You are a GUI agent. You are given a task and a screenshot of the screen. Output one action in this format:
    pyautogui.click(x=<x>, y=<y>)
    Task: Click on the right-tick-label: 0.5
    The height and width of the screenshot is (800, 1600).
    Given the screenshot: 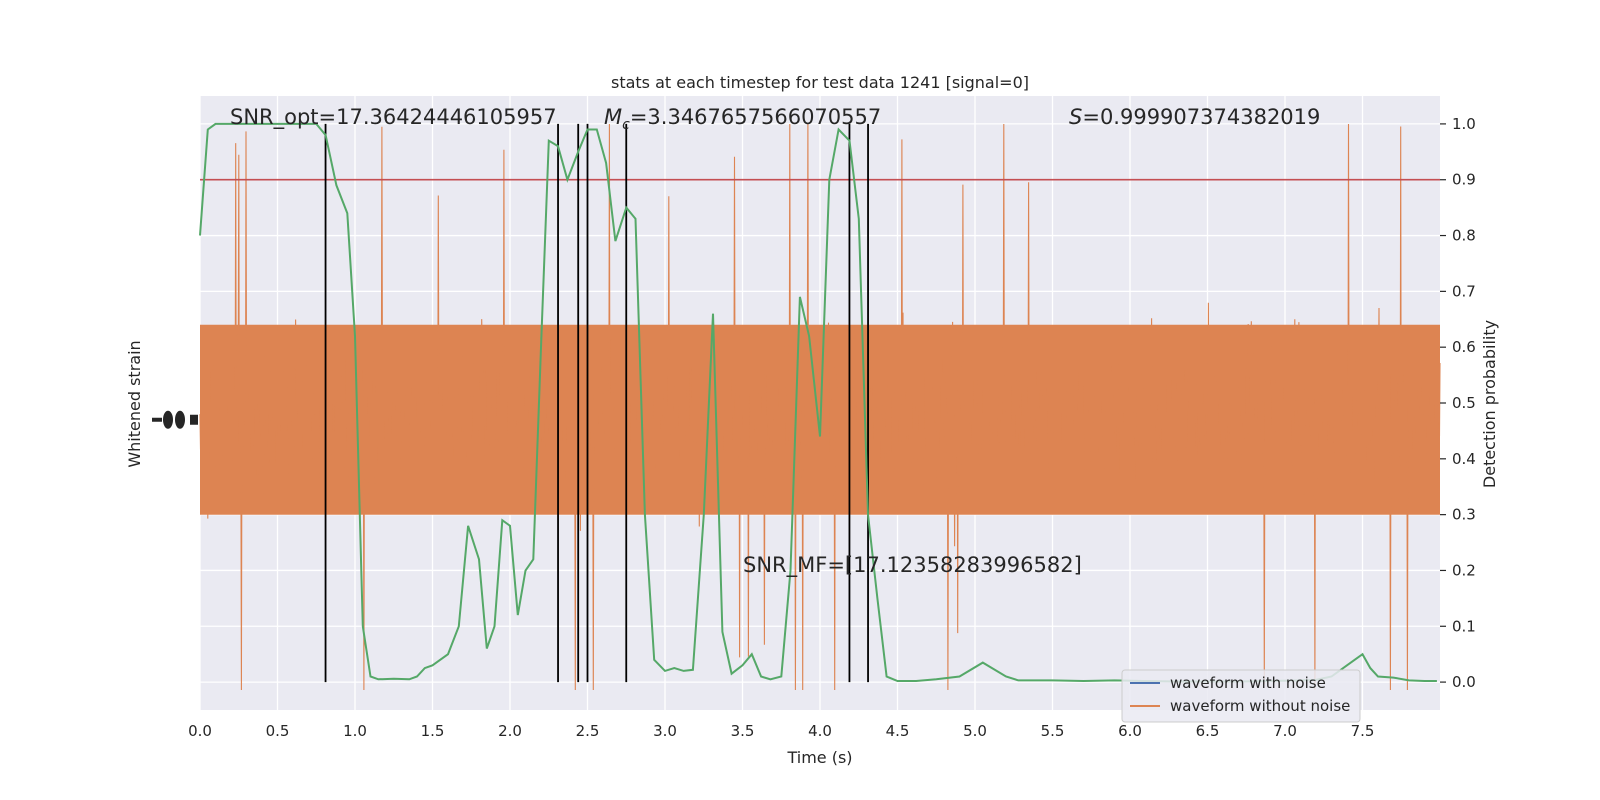 What is the action you would take?
    pyautogui.click(x=1464, y=403)
    